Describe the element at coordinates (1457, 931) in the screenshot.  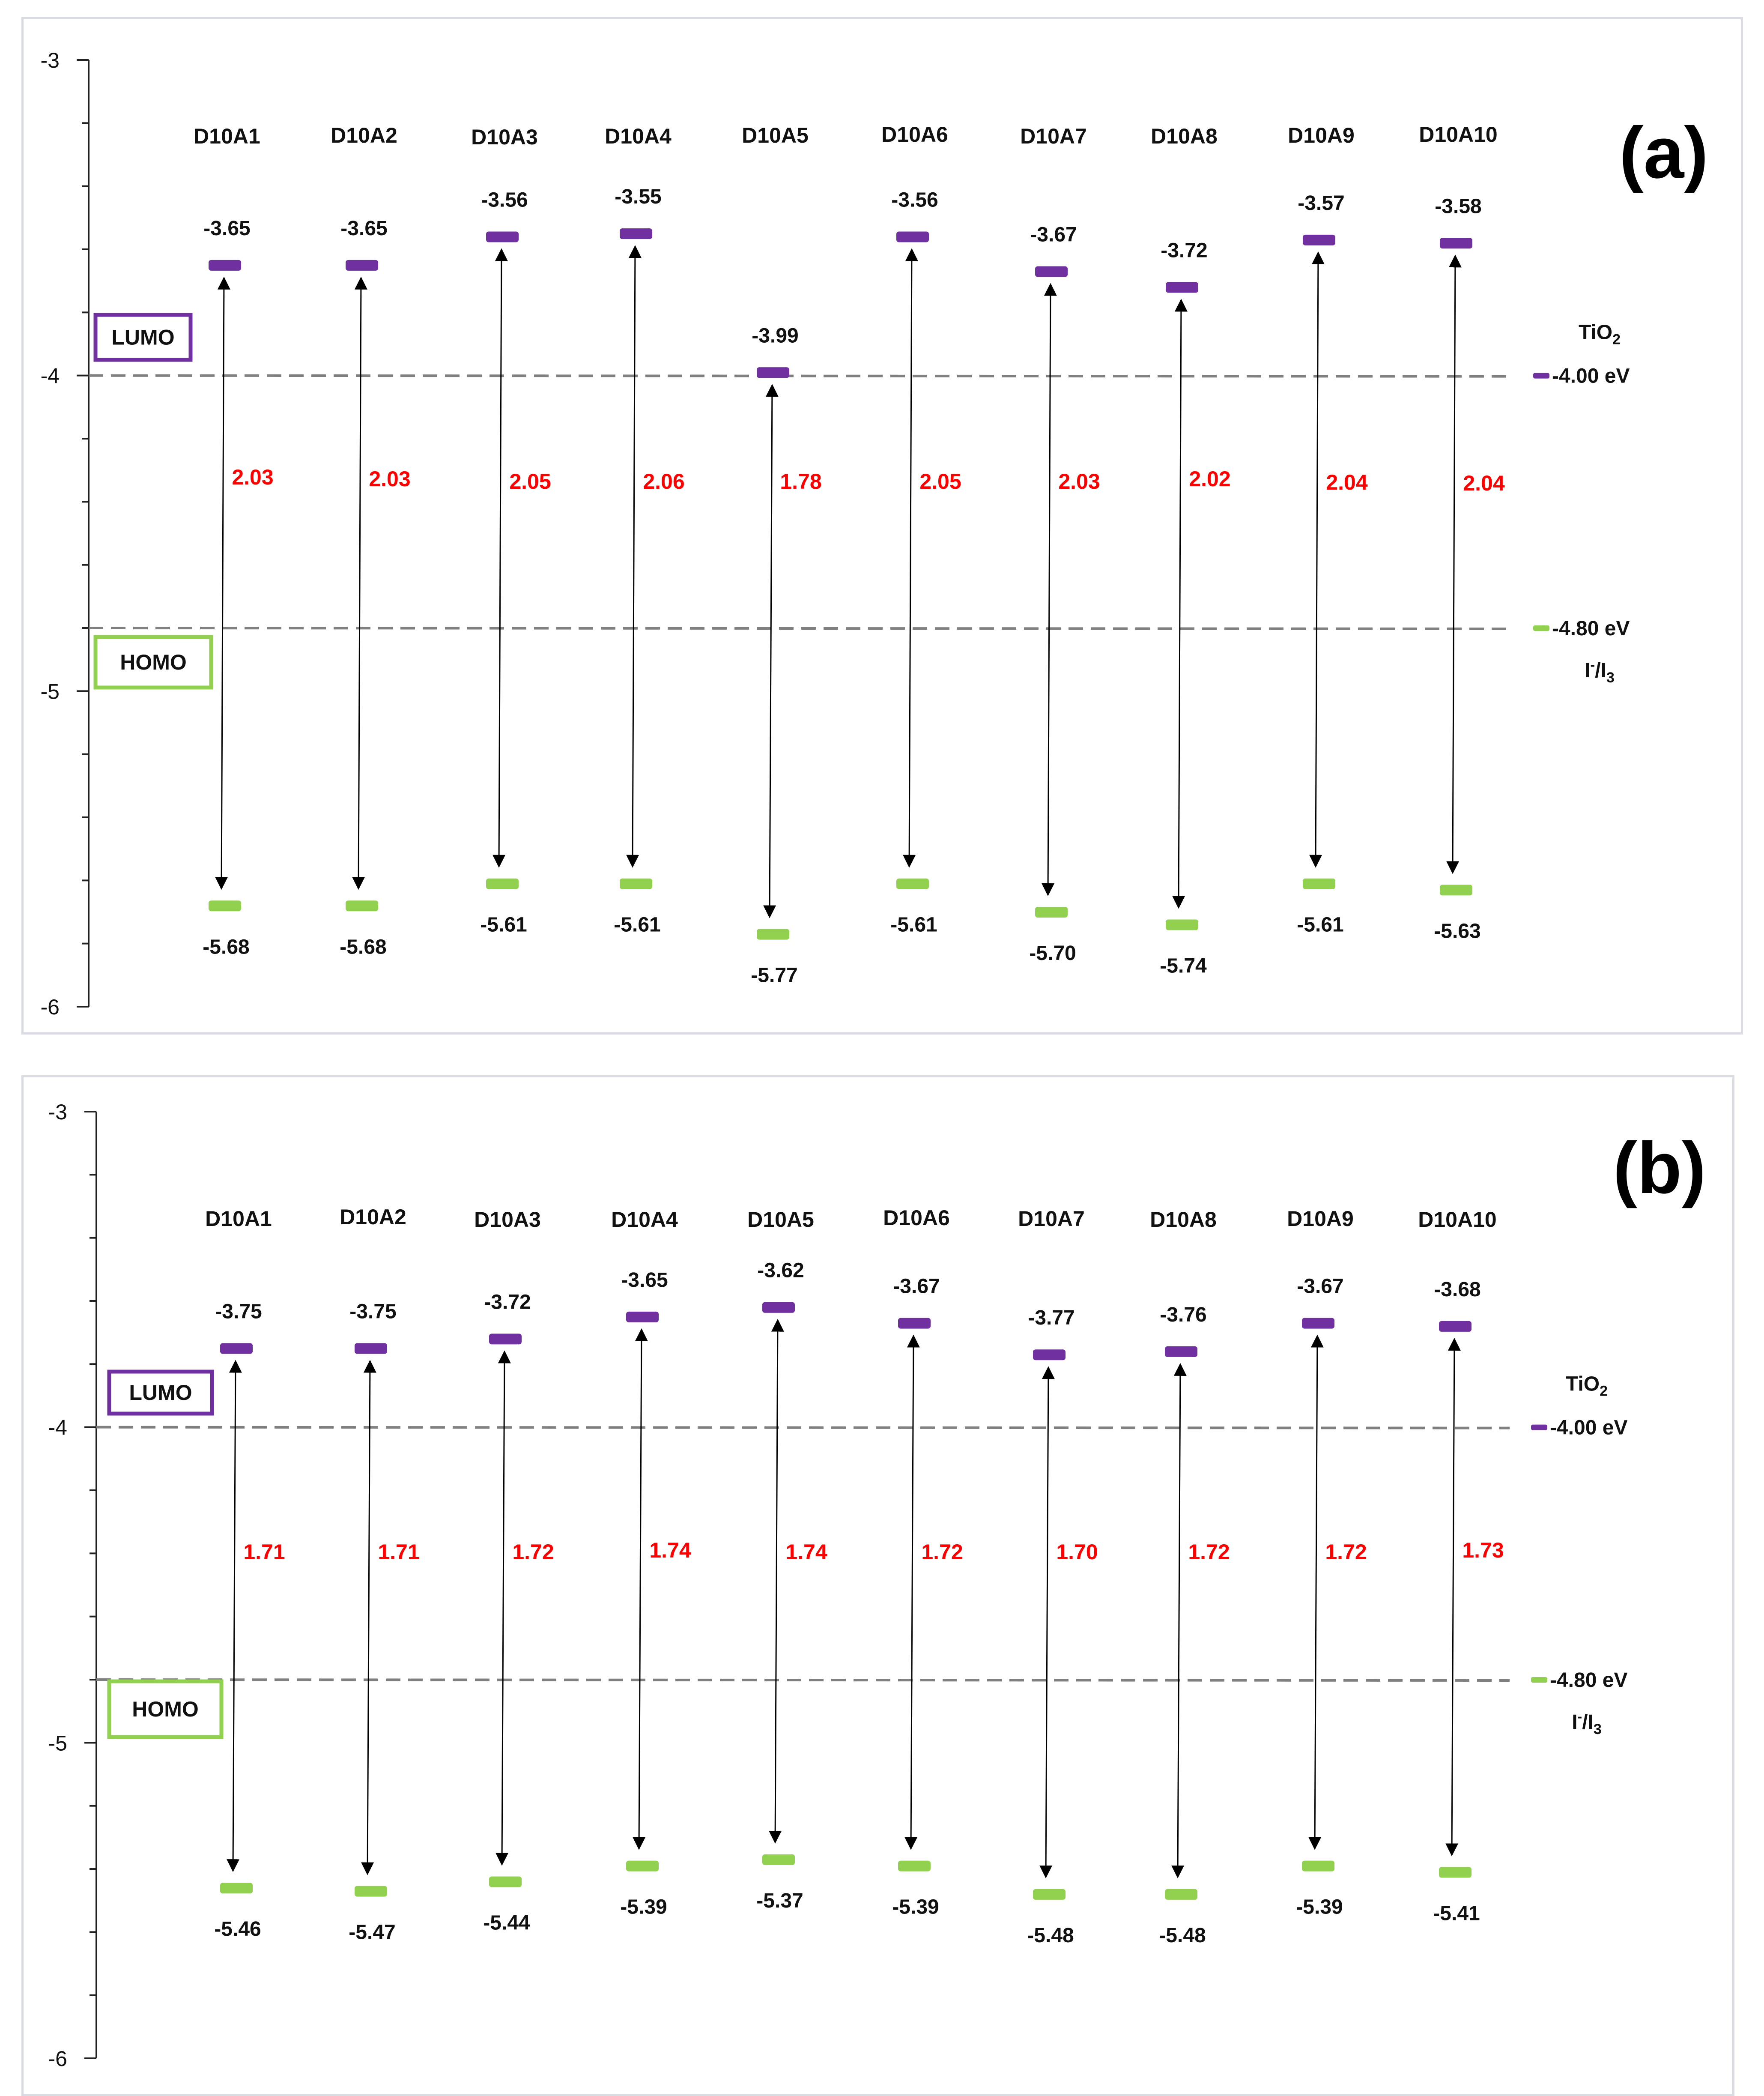
I see `homo-value-label: -5.63` at that location.